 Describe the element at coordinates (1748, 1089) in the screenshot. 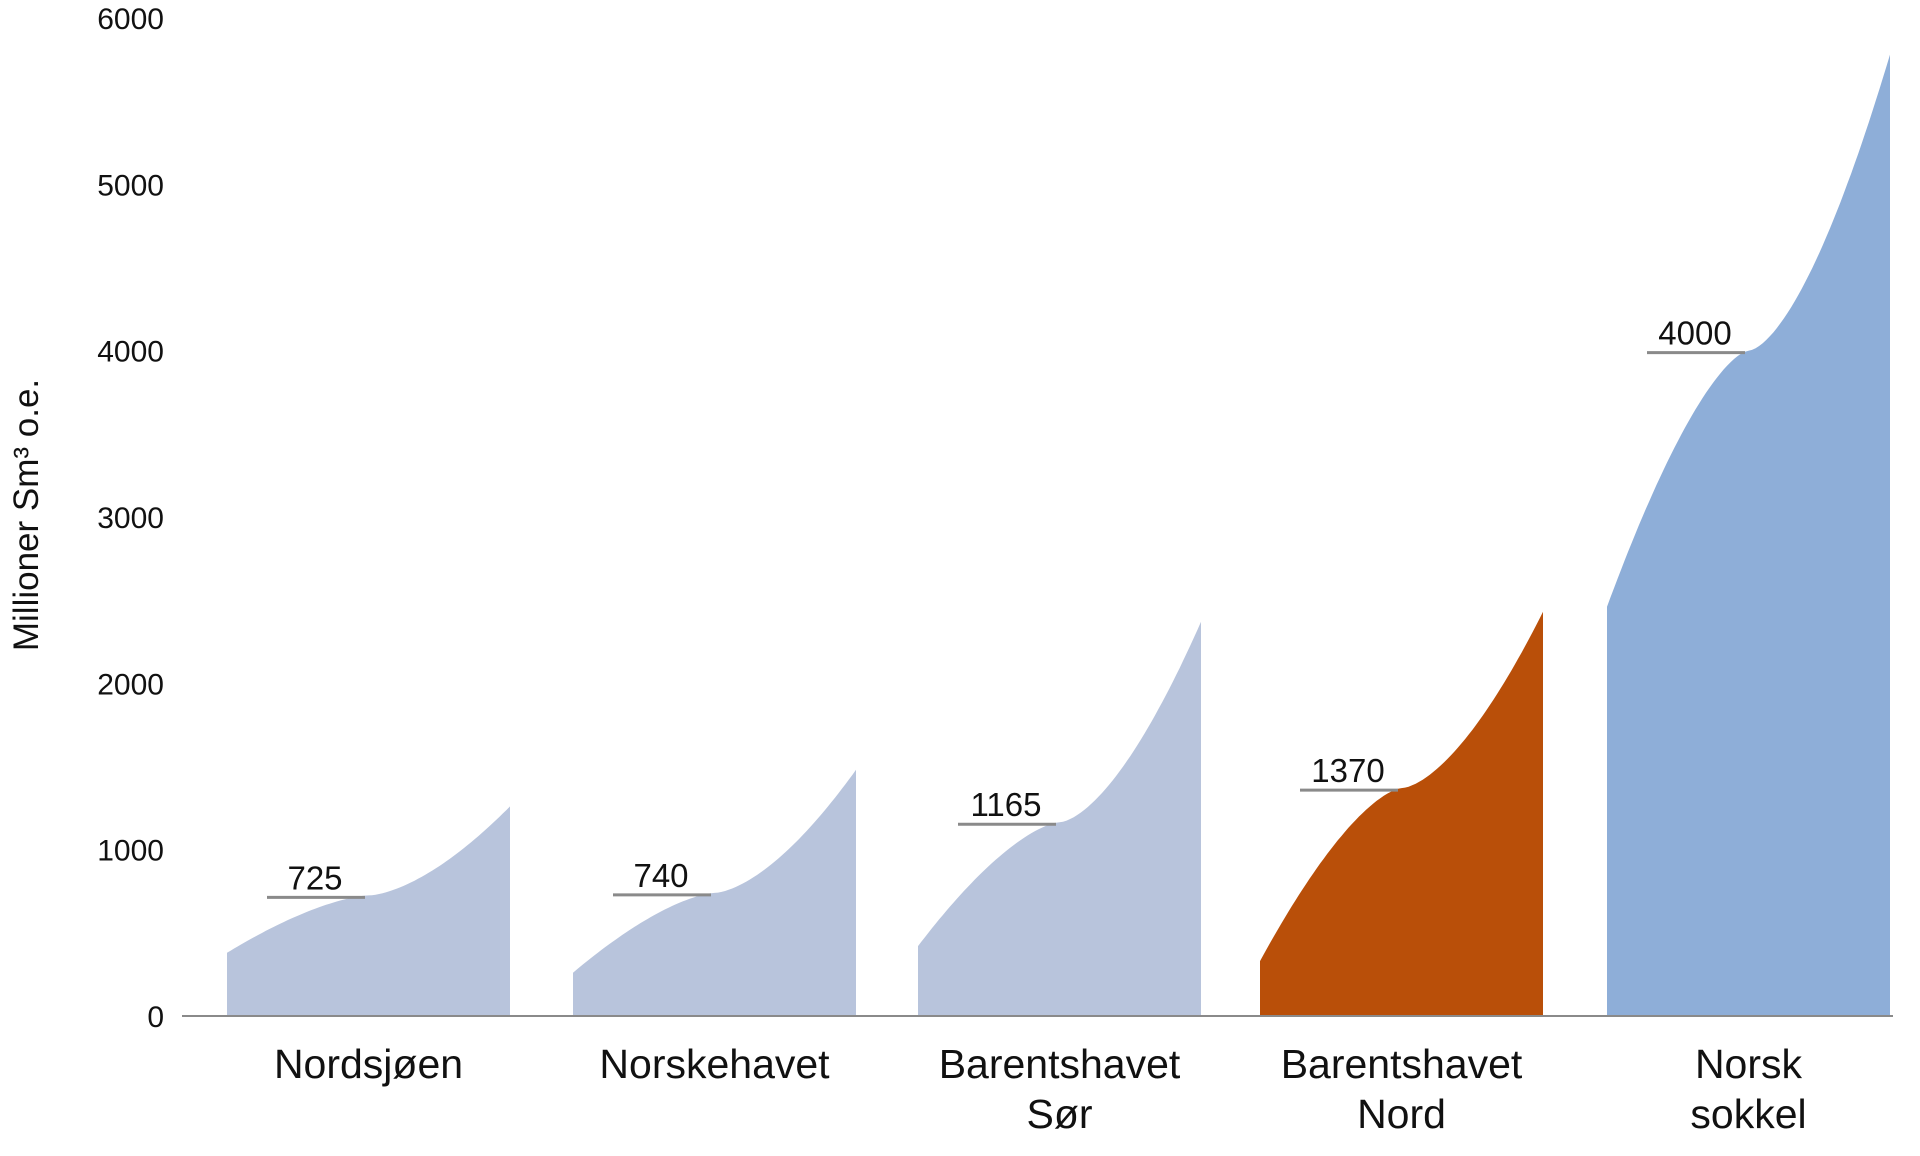

I see `category-label-4: Norsk sokkel` at that location.